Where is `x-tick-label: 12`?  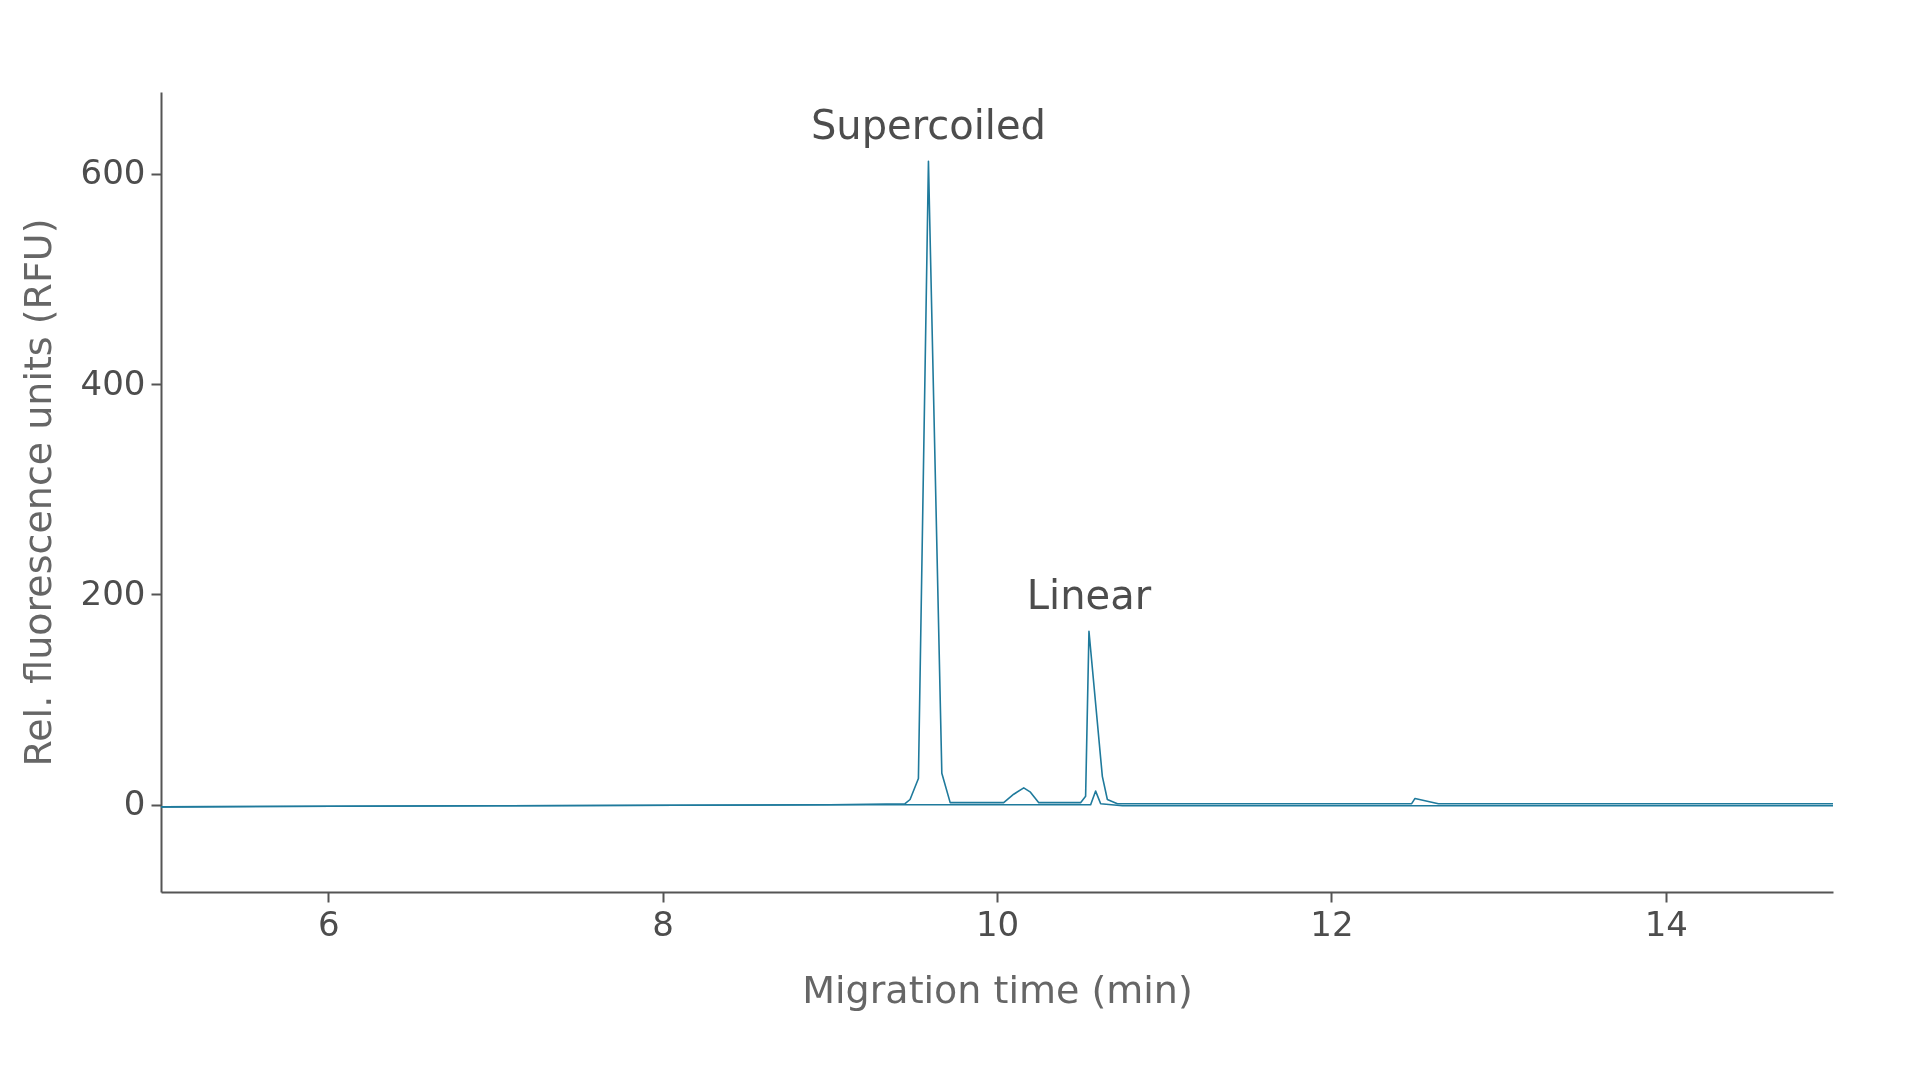
x-tick-label: 12 is located at coordinates (1332, 923).